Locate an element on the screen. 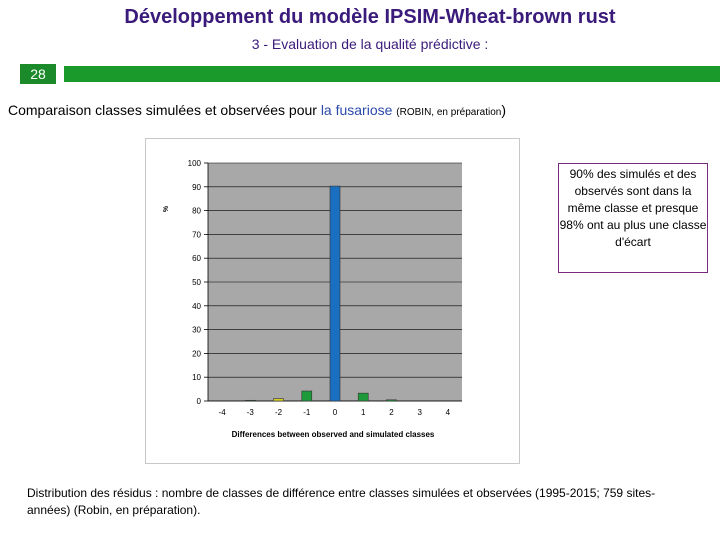 The height and width of the screenshot is (540, 720). y-tick-label-1: 10 is located at coordinates (196, 377).